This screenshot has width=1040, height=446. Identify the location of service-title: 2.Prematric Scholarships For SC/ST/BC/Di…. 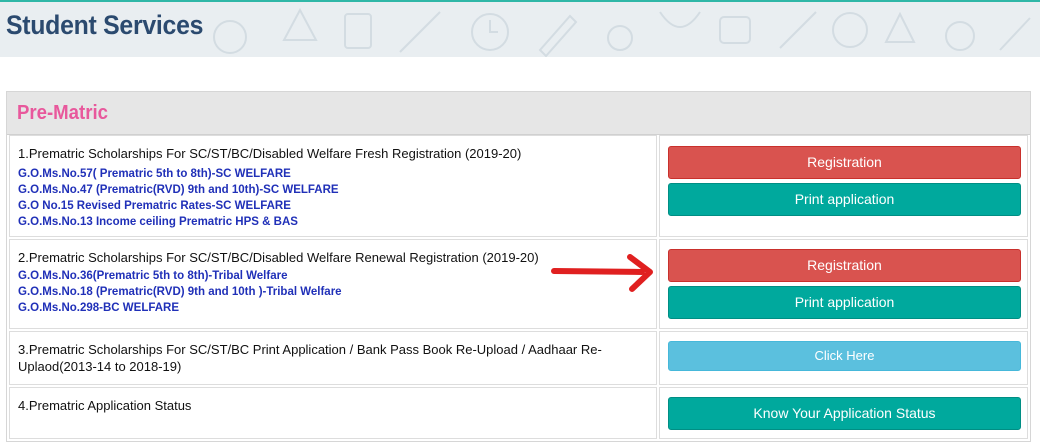
(278, 257).